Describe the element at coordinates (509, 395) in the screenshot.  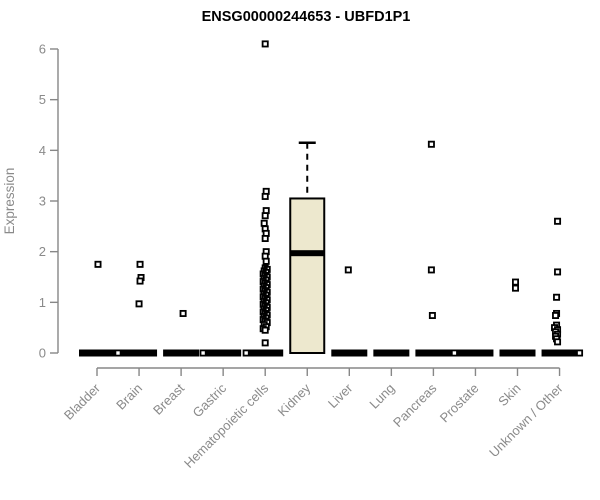
I see `x-tick-label: Skin` at that location.